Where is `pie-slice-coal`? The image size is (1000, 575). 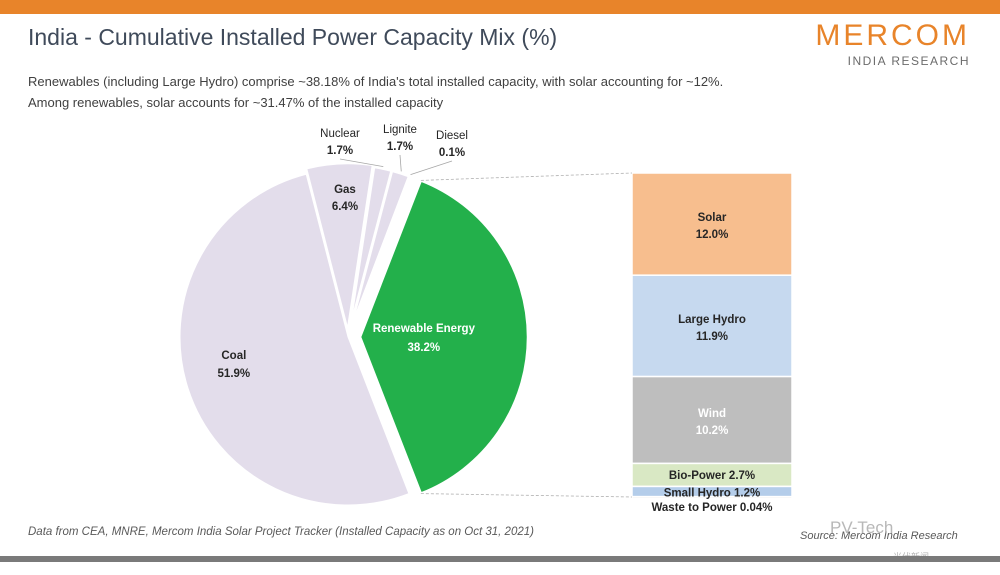 pie-slice-coal is located at coordinates (294, 339).